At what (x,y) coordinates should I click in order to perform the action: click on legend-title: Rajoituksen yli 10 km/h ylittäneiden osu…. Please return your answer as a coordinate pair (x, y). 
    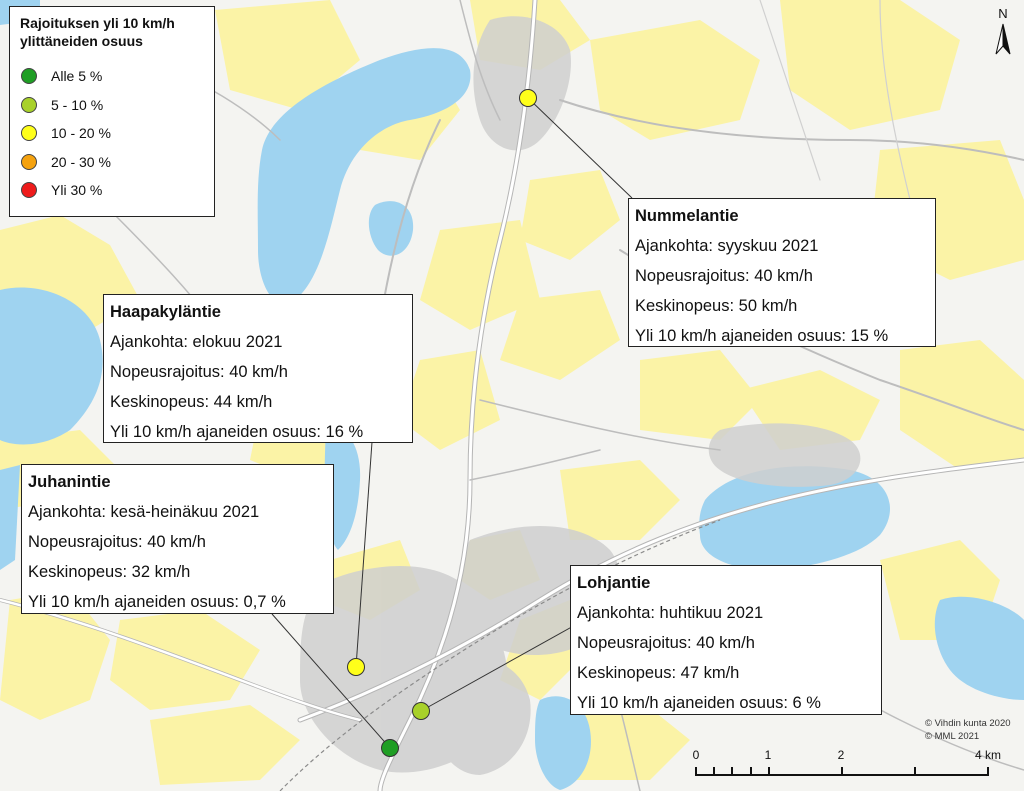
    Looking at the image, I should click on (97, 32).